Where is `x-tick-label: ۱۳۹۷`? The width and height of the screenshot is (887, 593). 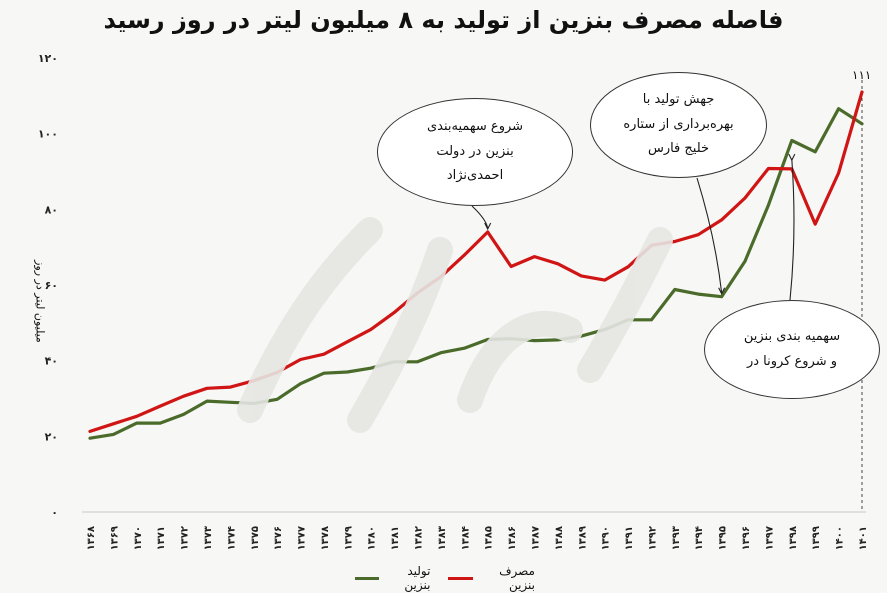
x-tick-label: ۱۳۹۷ is located at coordinates (769, 538).